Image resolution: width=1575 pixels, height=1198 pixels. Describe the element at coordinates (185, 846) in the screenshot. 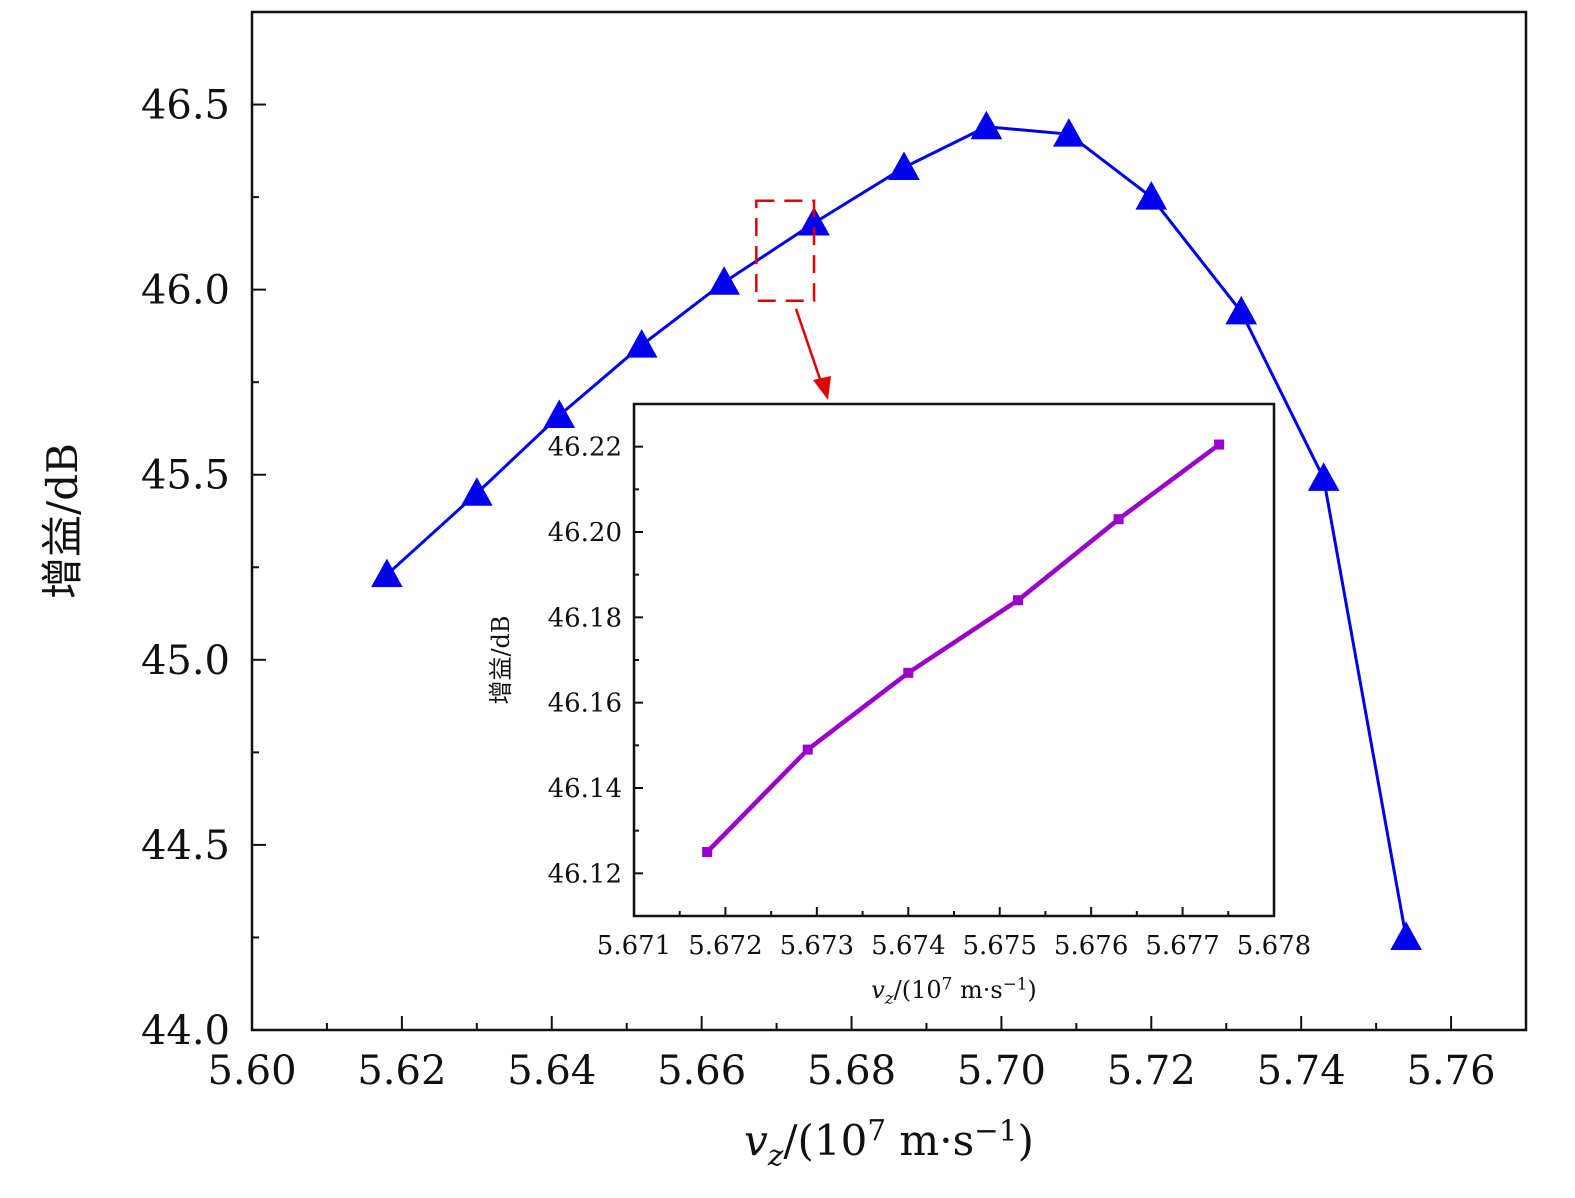

I see `main-y-tick-label: 44.5` at that location.